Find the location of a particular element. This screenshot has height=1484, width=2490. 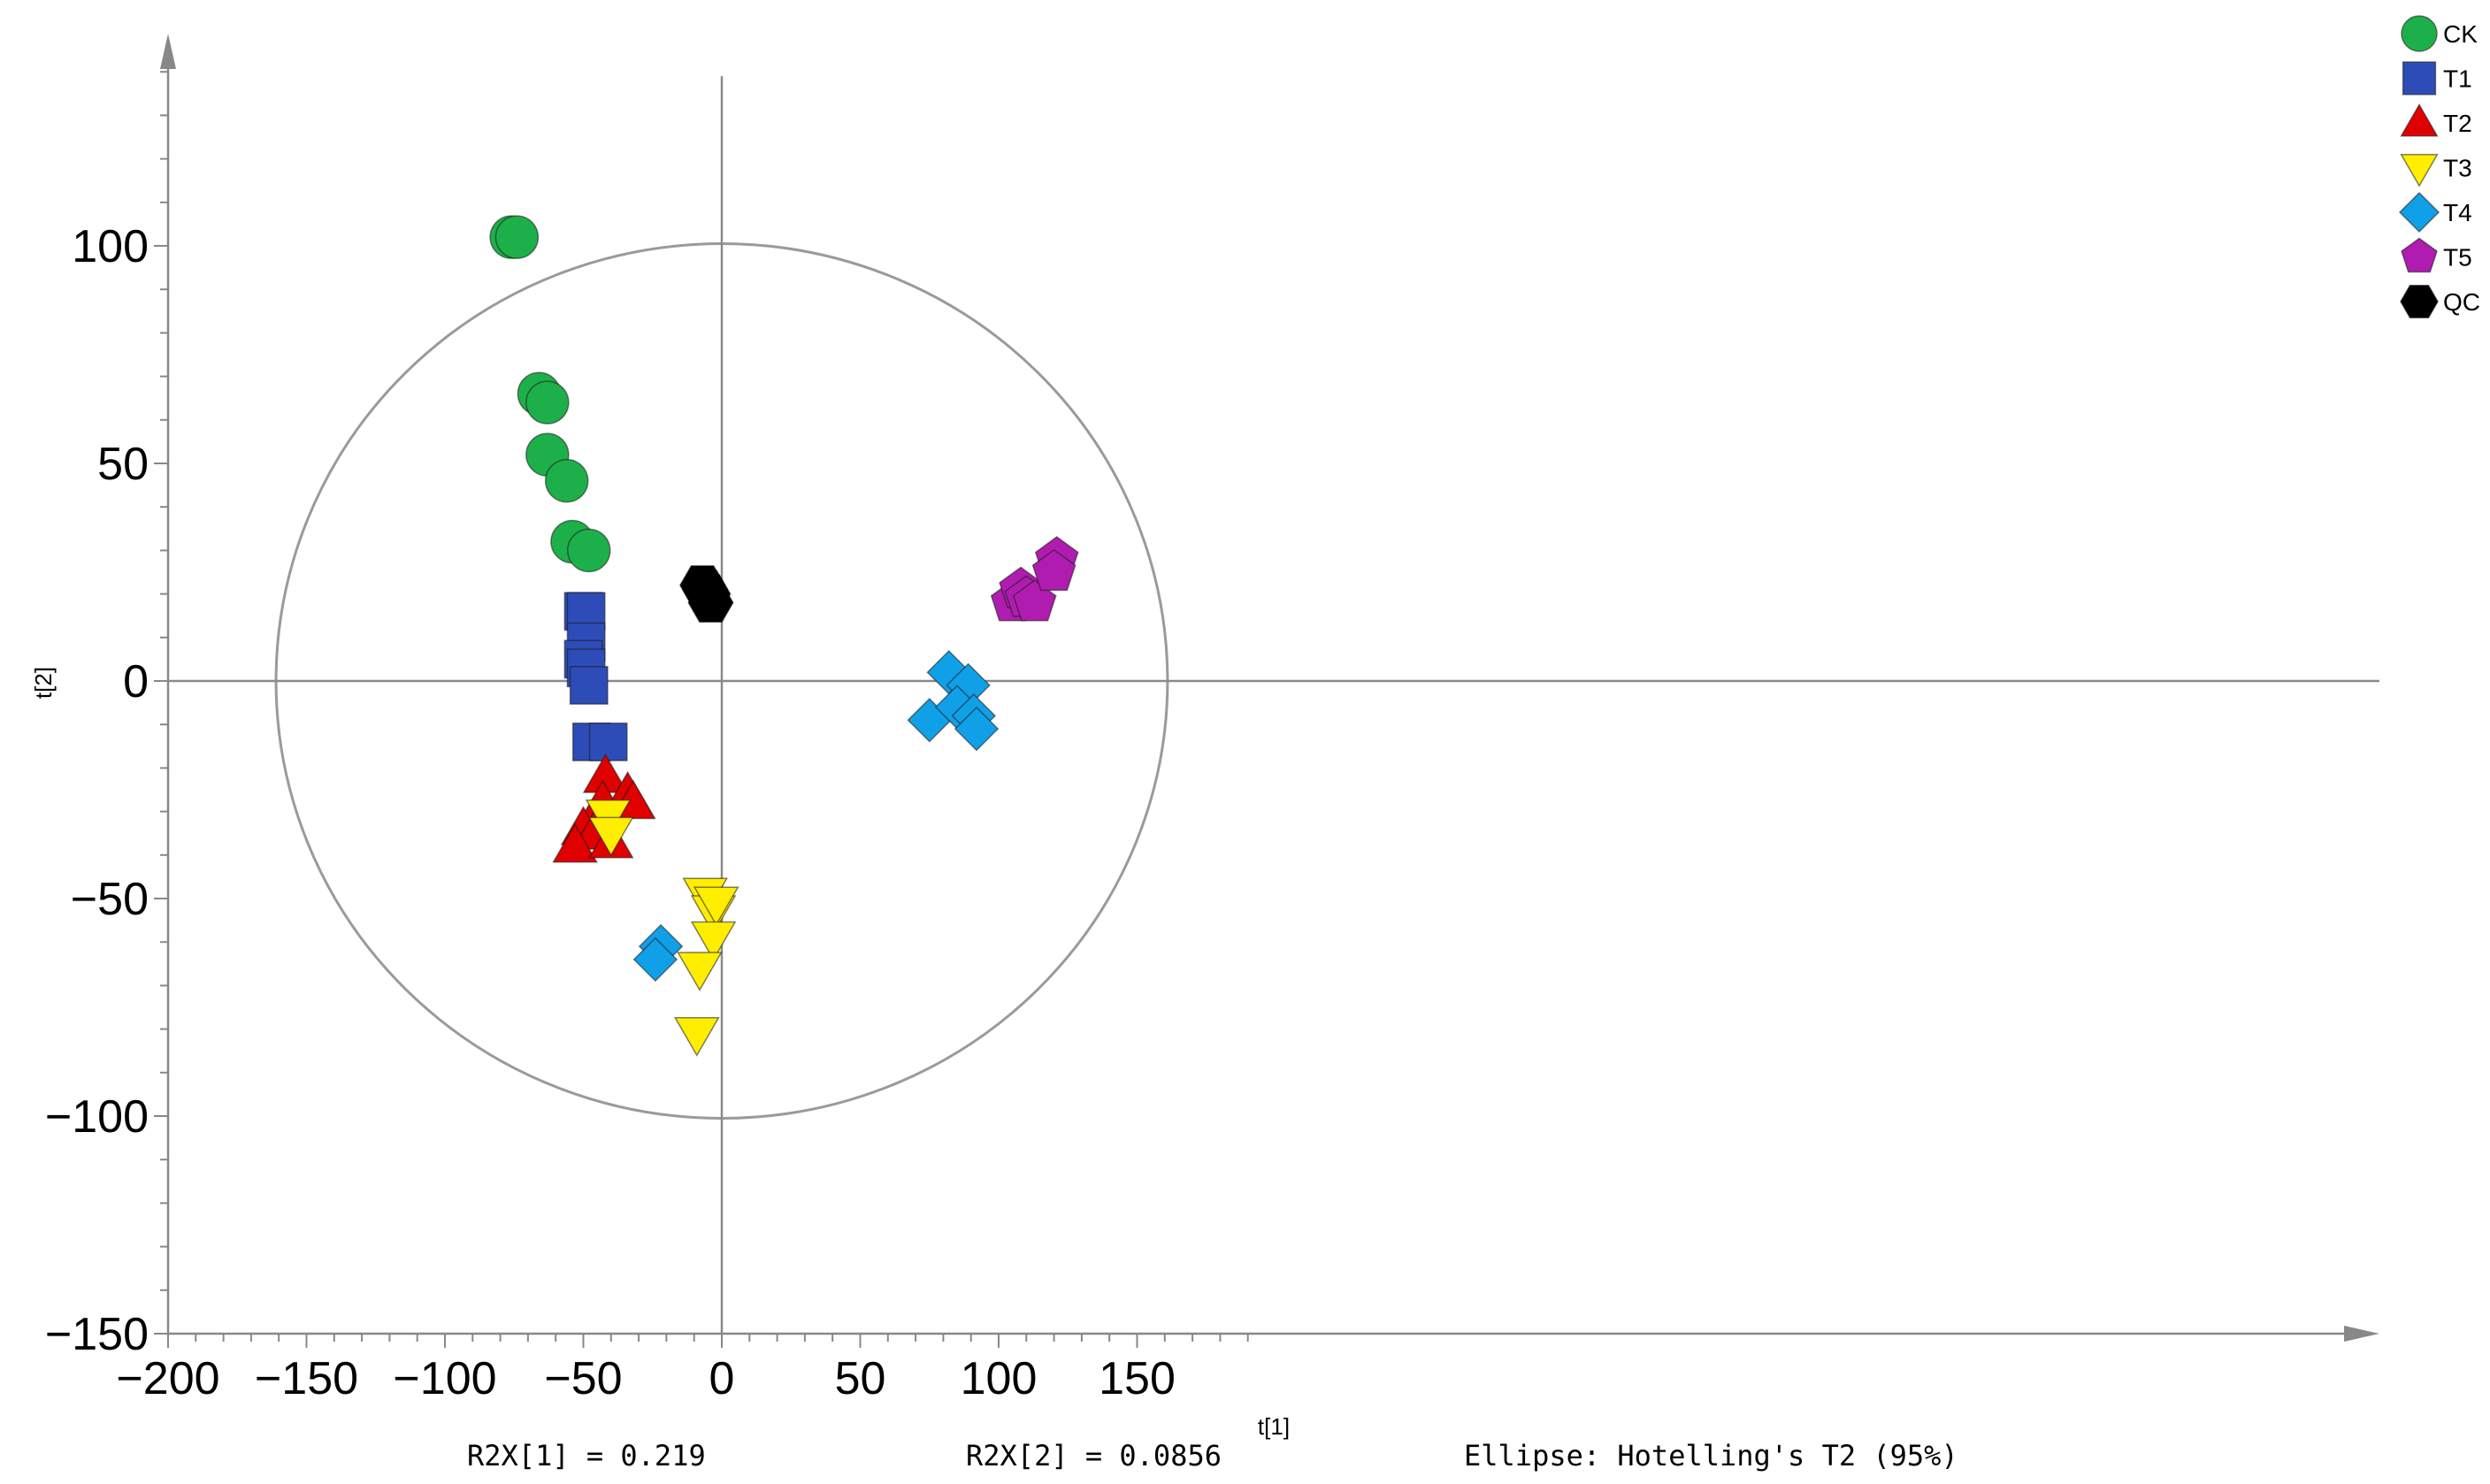

y-axis-arrow is located at coordinates (168, 51).